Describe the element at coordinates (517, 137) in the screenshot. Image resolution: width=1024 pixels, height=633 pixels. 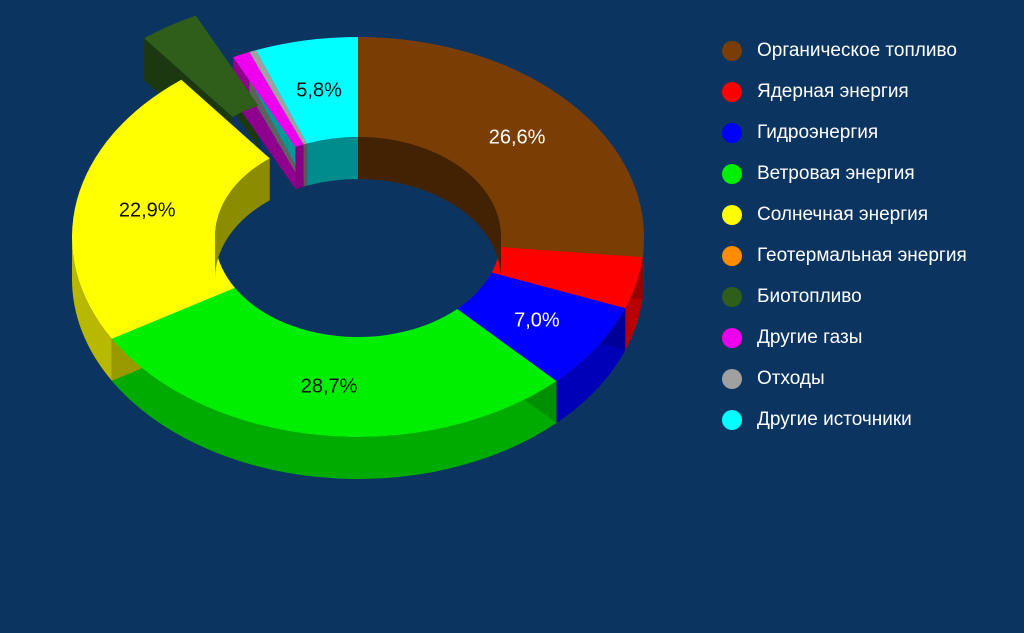
I see `data-label: 26,6%` at that location.